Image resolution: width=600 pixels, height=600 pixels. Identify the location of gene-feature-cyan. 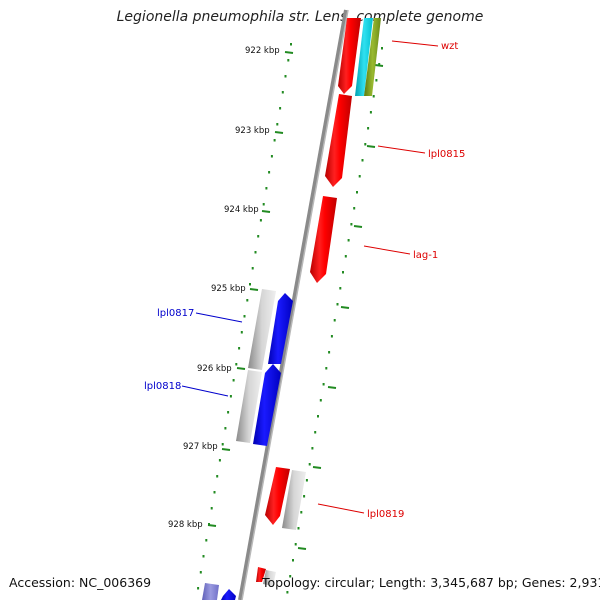
(364, 57).